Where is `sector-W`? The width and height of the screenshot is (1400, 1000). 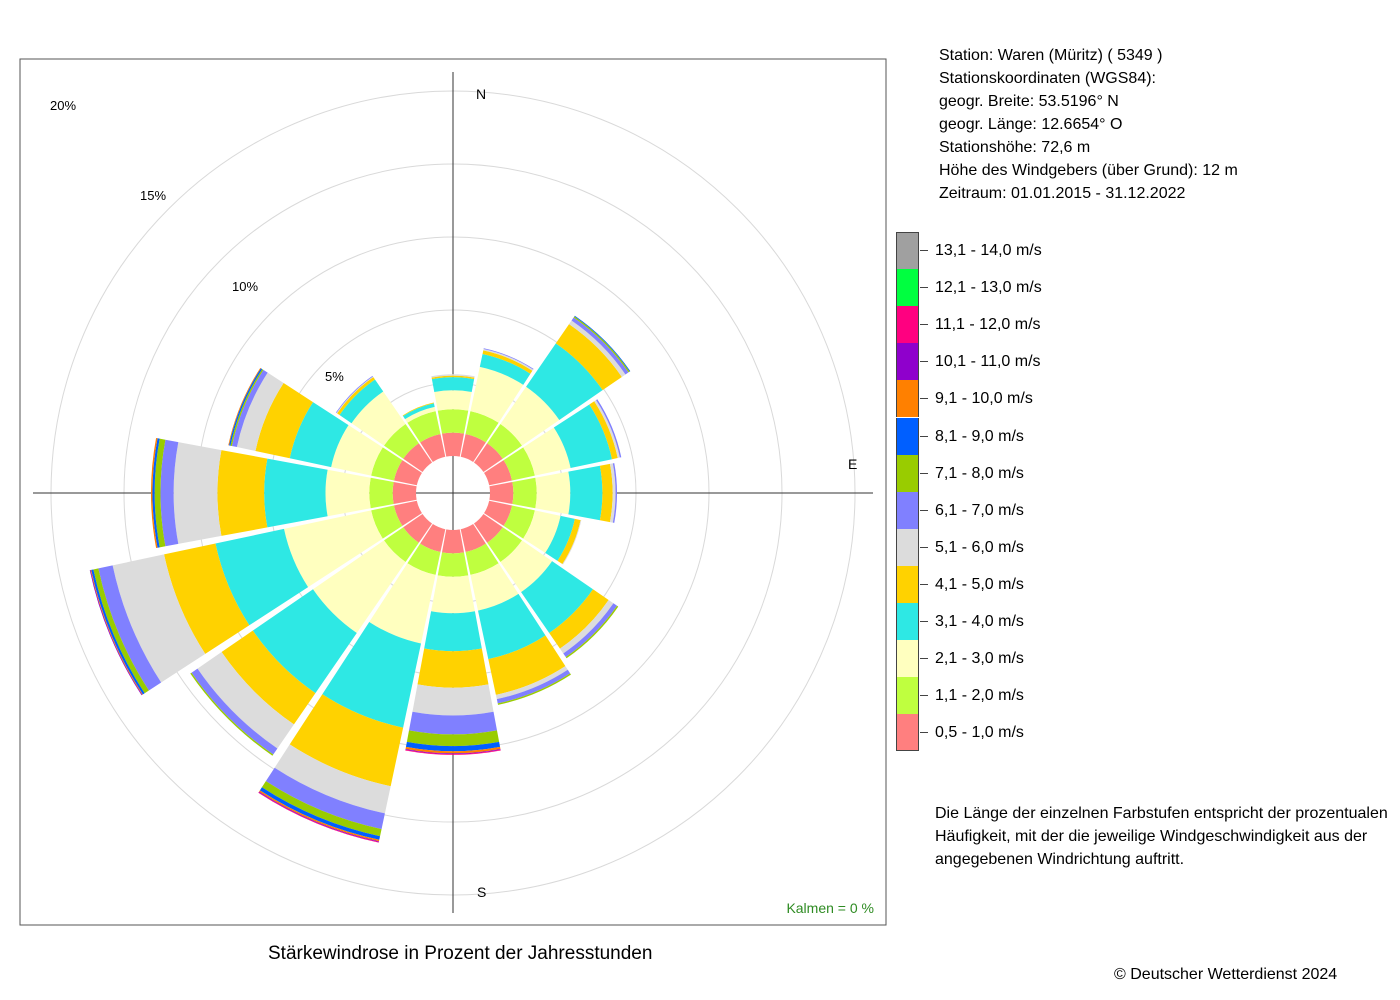
sector-W is located at coordinates (284, 493).